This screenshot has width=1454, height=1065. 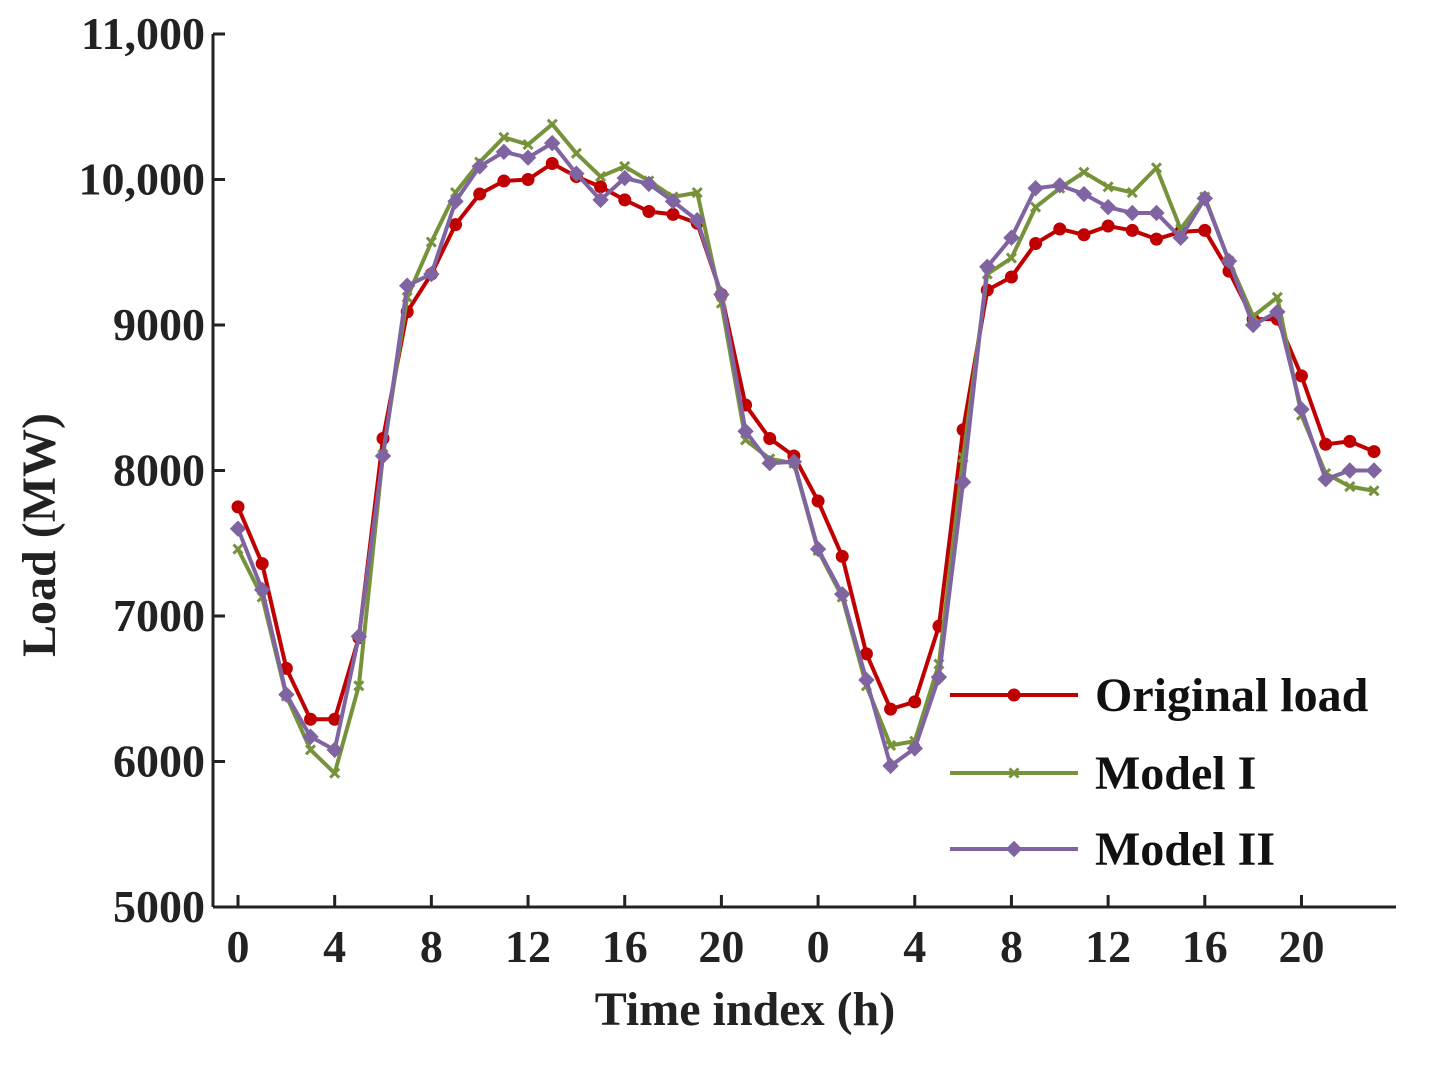 What do you see at coordinates (1108, 946) in the screenshot?
I see `x-tick-label: 12` at bounding box center [1108, 946].